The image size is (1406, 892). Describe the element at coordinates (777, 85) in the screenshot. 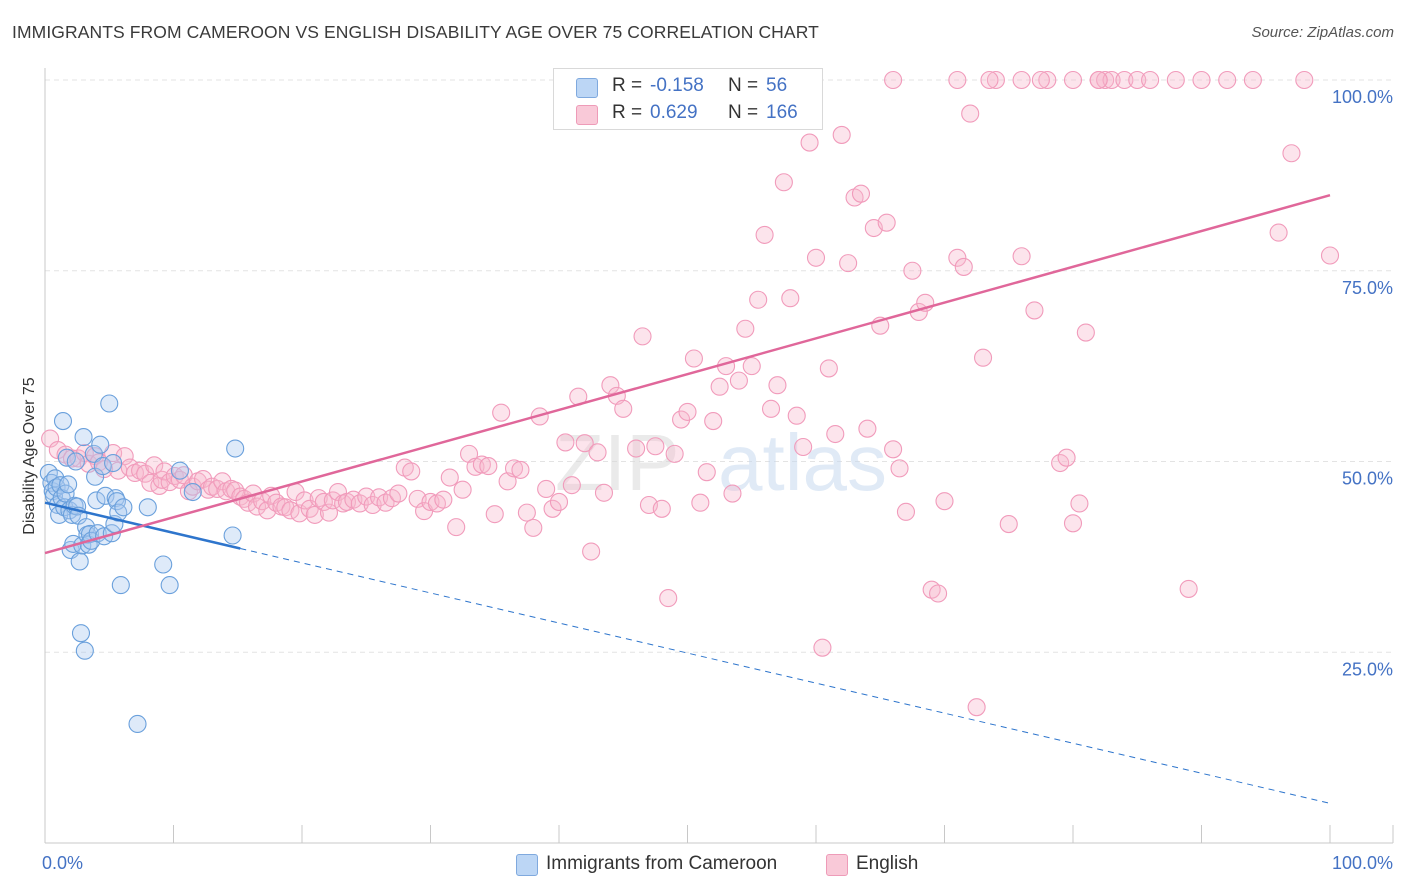

I see `n-value: 56` at that location.